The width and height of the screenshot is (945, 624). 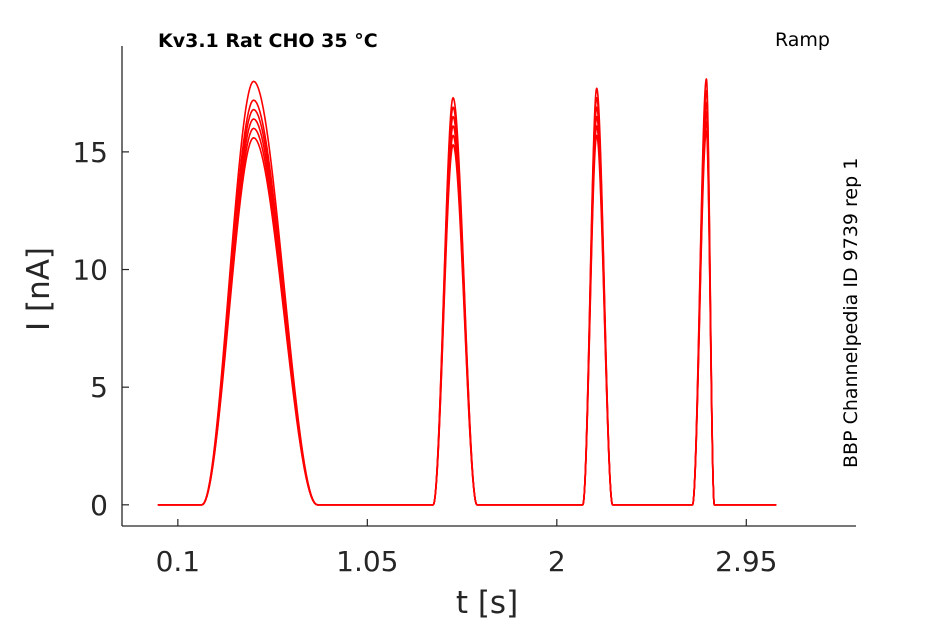 I want to click on y-axis-label: I [nA], so click(x=39, y=289).